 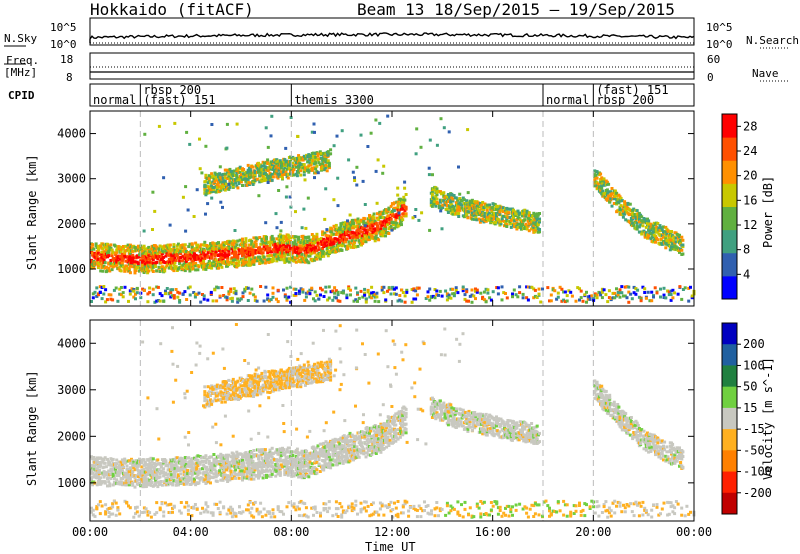 I want to click on nsky-tick-top: 10^5, so click(x=63, y=27).